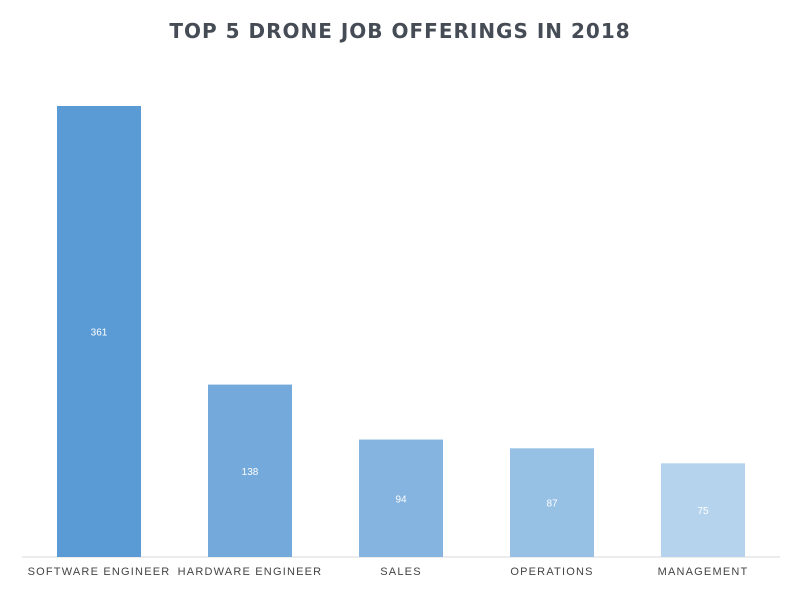 This screenshot has height=600, width=800. I want to click on category-label: SOFTWARE ENGINEER, so click(99, 572).